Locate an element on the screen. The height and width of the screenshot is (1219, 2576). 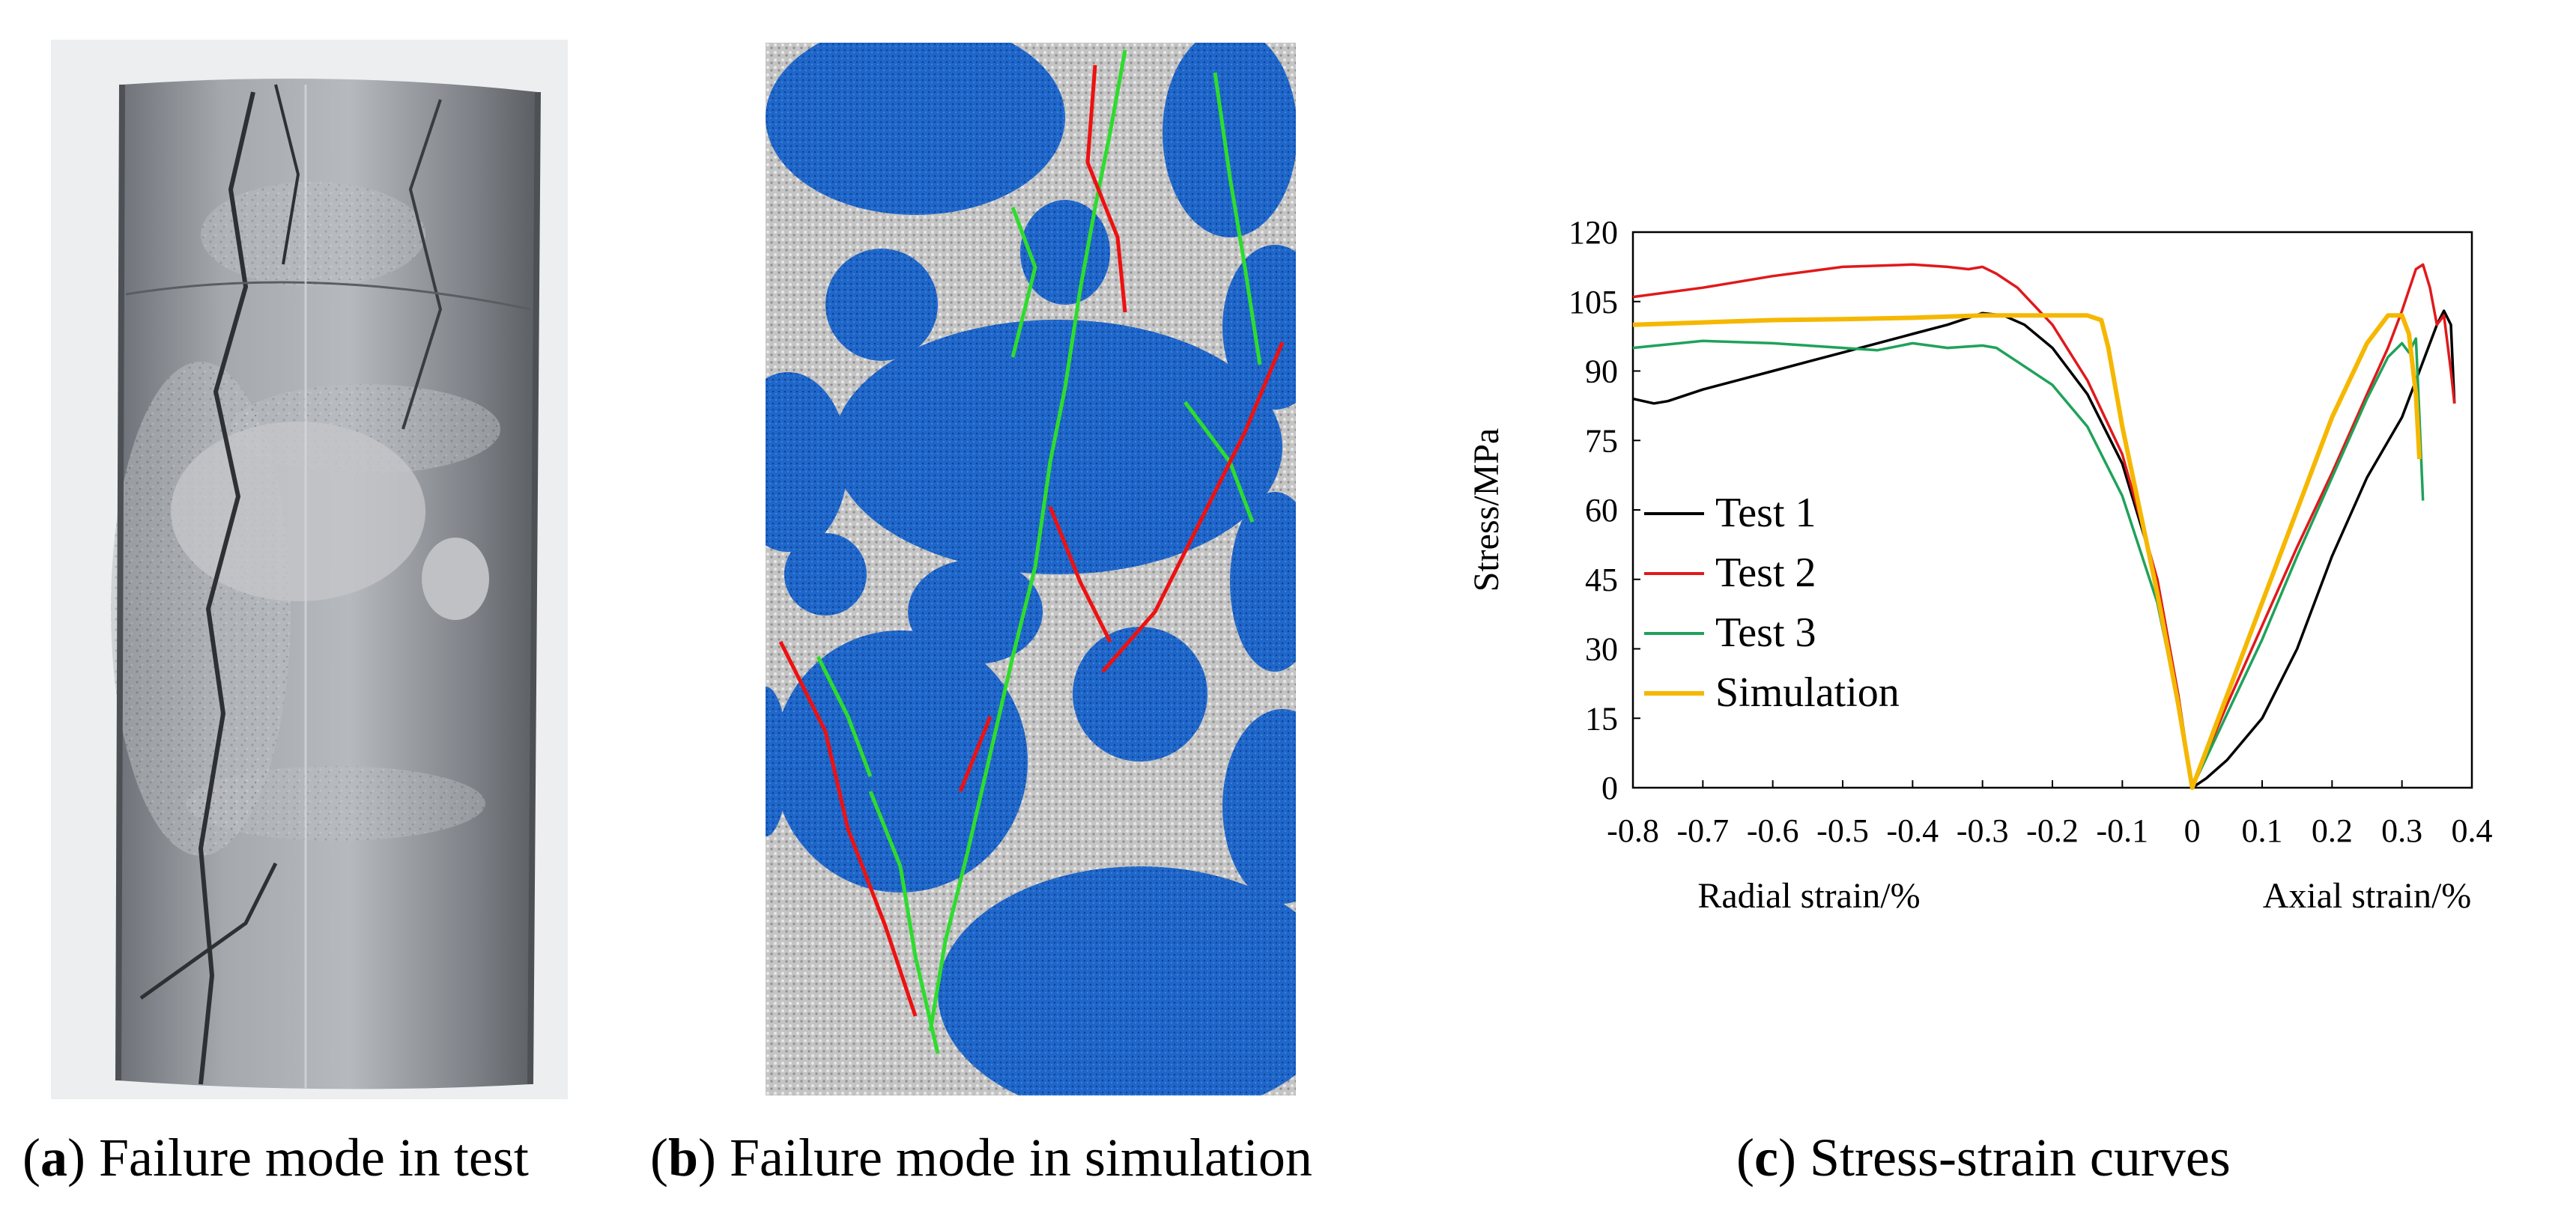
y-axis-label: Stress/MPa is located at coordinates (1486, 510).